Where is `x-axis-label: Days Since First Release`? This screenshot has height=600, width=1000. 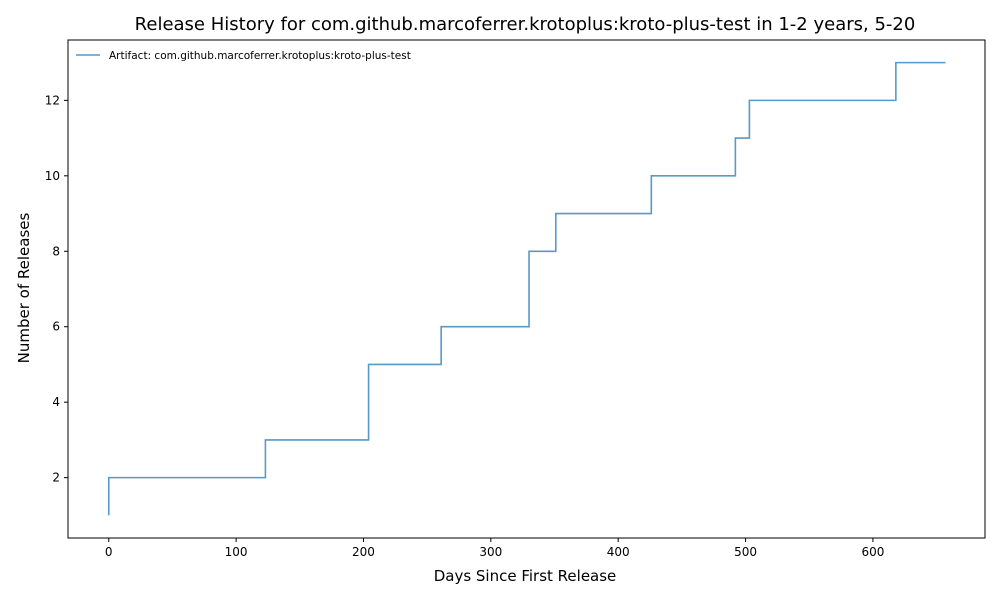
x-axis-label: Days Since First Release is located at coordinates (525, 576).